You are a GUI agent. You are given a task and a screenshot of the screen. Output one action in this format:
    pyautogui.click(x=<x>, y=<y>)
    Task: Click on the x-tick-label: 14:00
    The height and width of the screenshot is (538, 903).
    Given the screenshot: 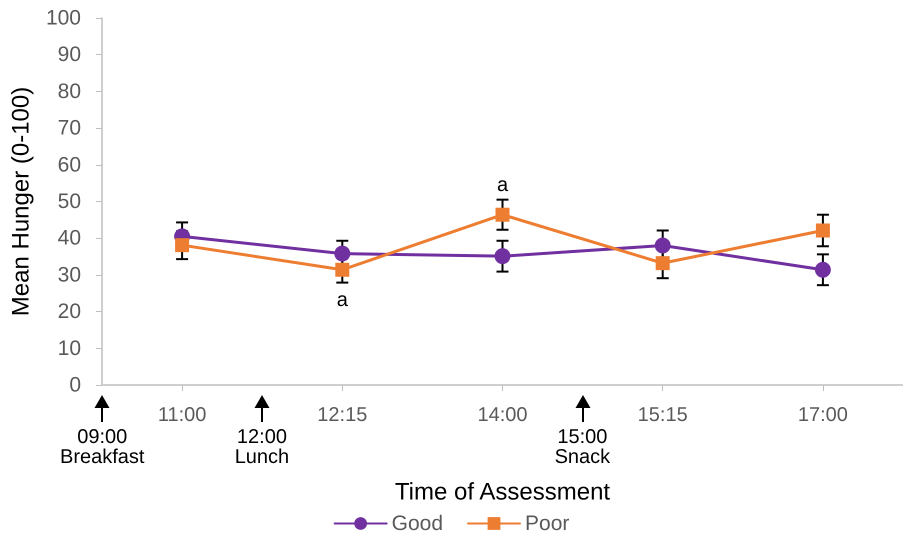 What is the action you would take?
    pyautogui.click(x=502, y=415)
    